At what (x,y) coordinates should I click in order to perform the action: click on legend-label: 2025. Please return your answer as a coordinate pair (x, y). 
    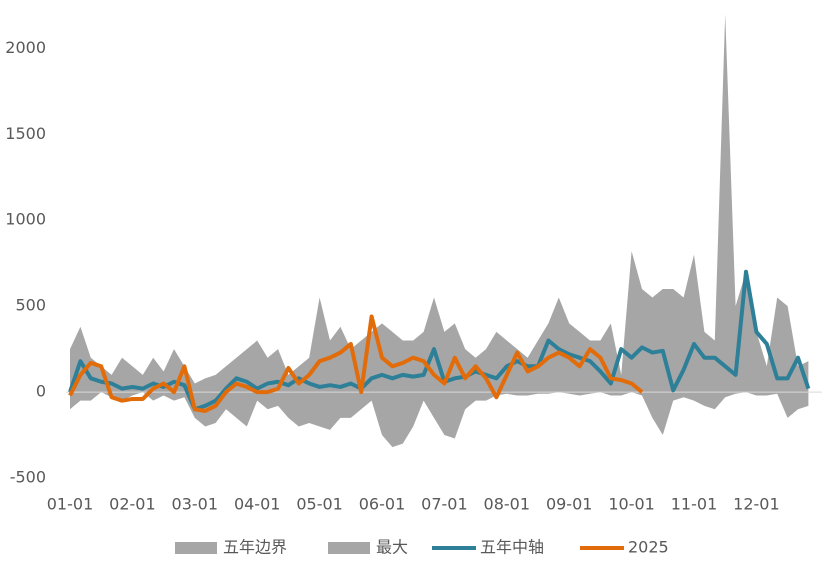
    Looking at the image, I should click on (648, 547).